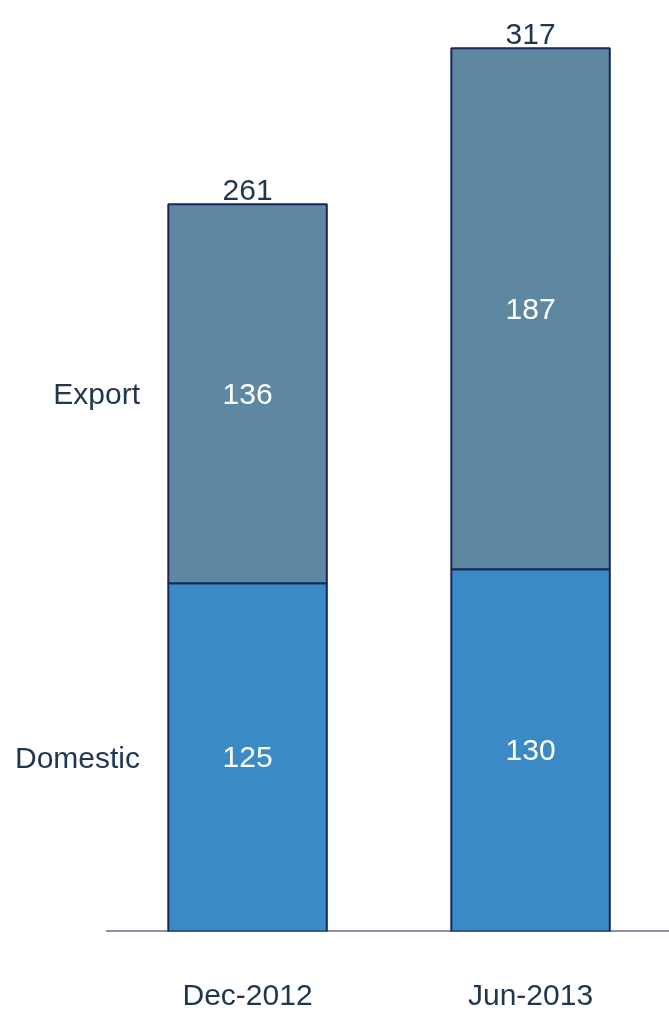  I want to click on data-label: 136, so click(247, 393).